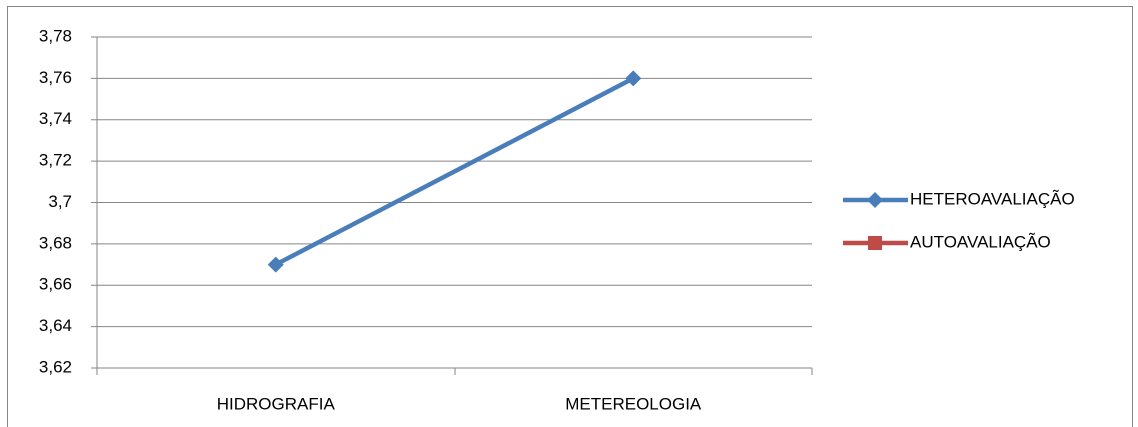 The image size is (1138, 427). What do you see at coordinates (55, 242) in the screenshot?
I see `y-tick-label: 3,68` at bounding box center [55, 242].